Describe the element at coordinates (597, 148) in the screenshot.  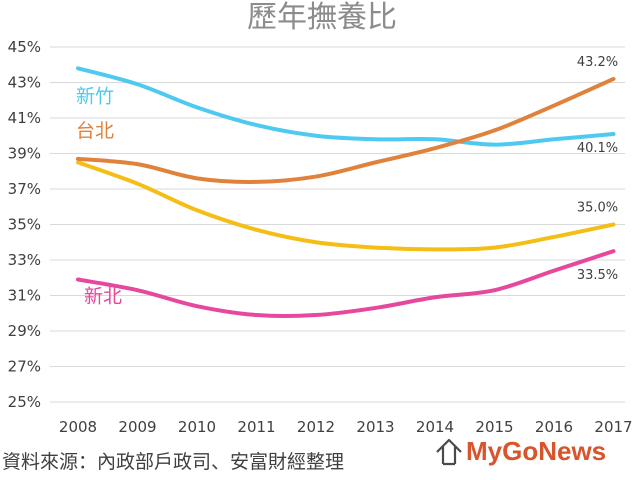
I see `end-value-label: 40.1%` at that location.